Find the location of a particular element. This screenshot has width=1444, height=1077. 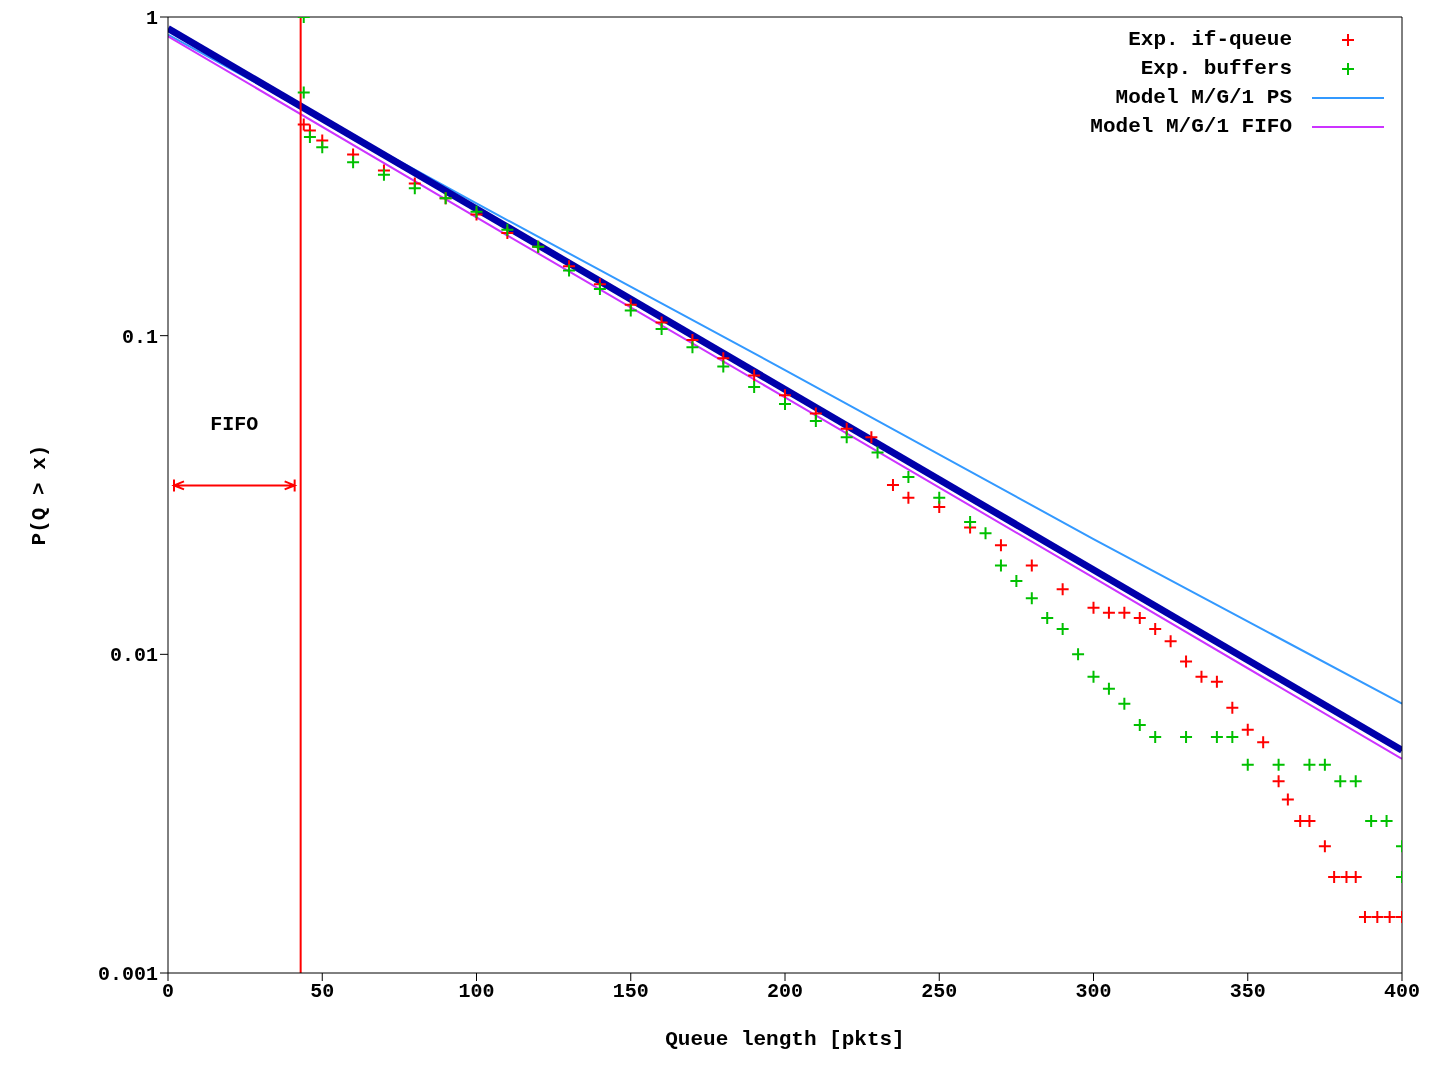

x-tick-label: 250 is located at coordinates (939, 992).